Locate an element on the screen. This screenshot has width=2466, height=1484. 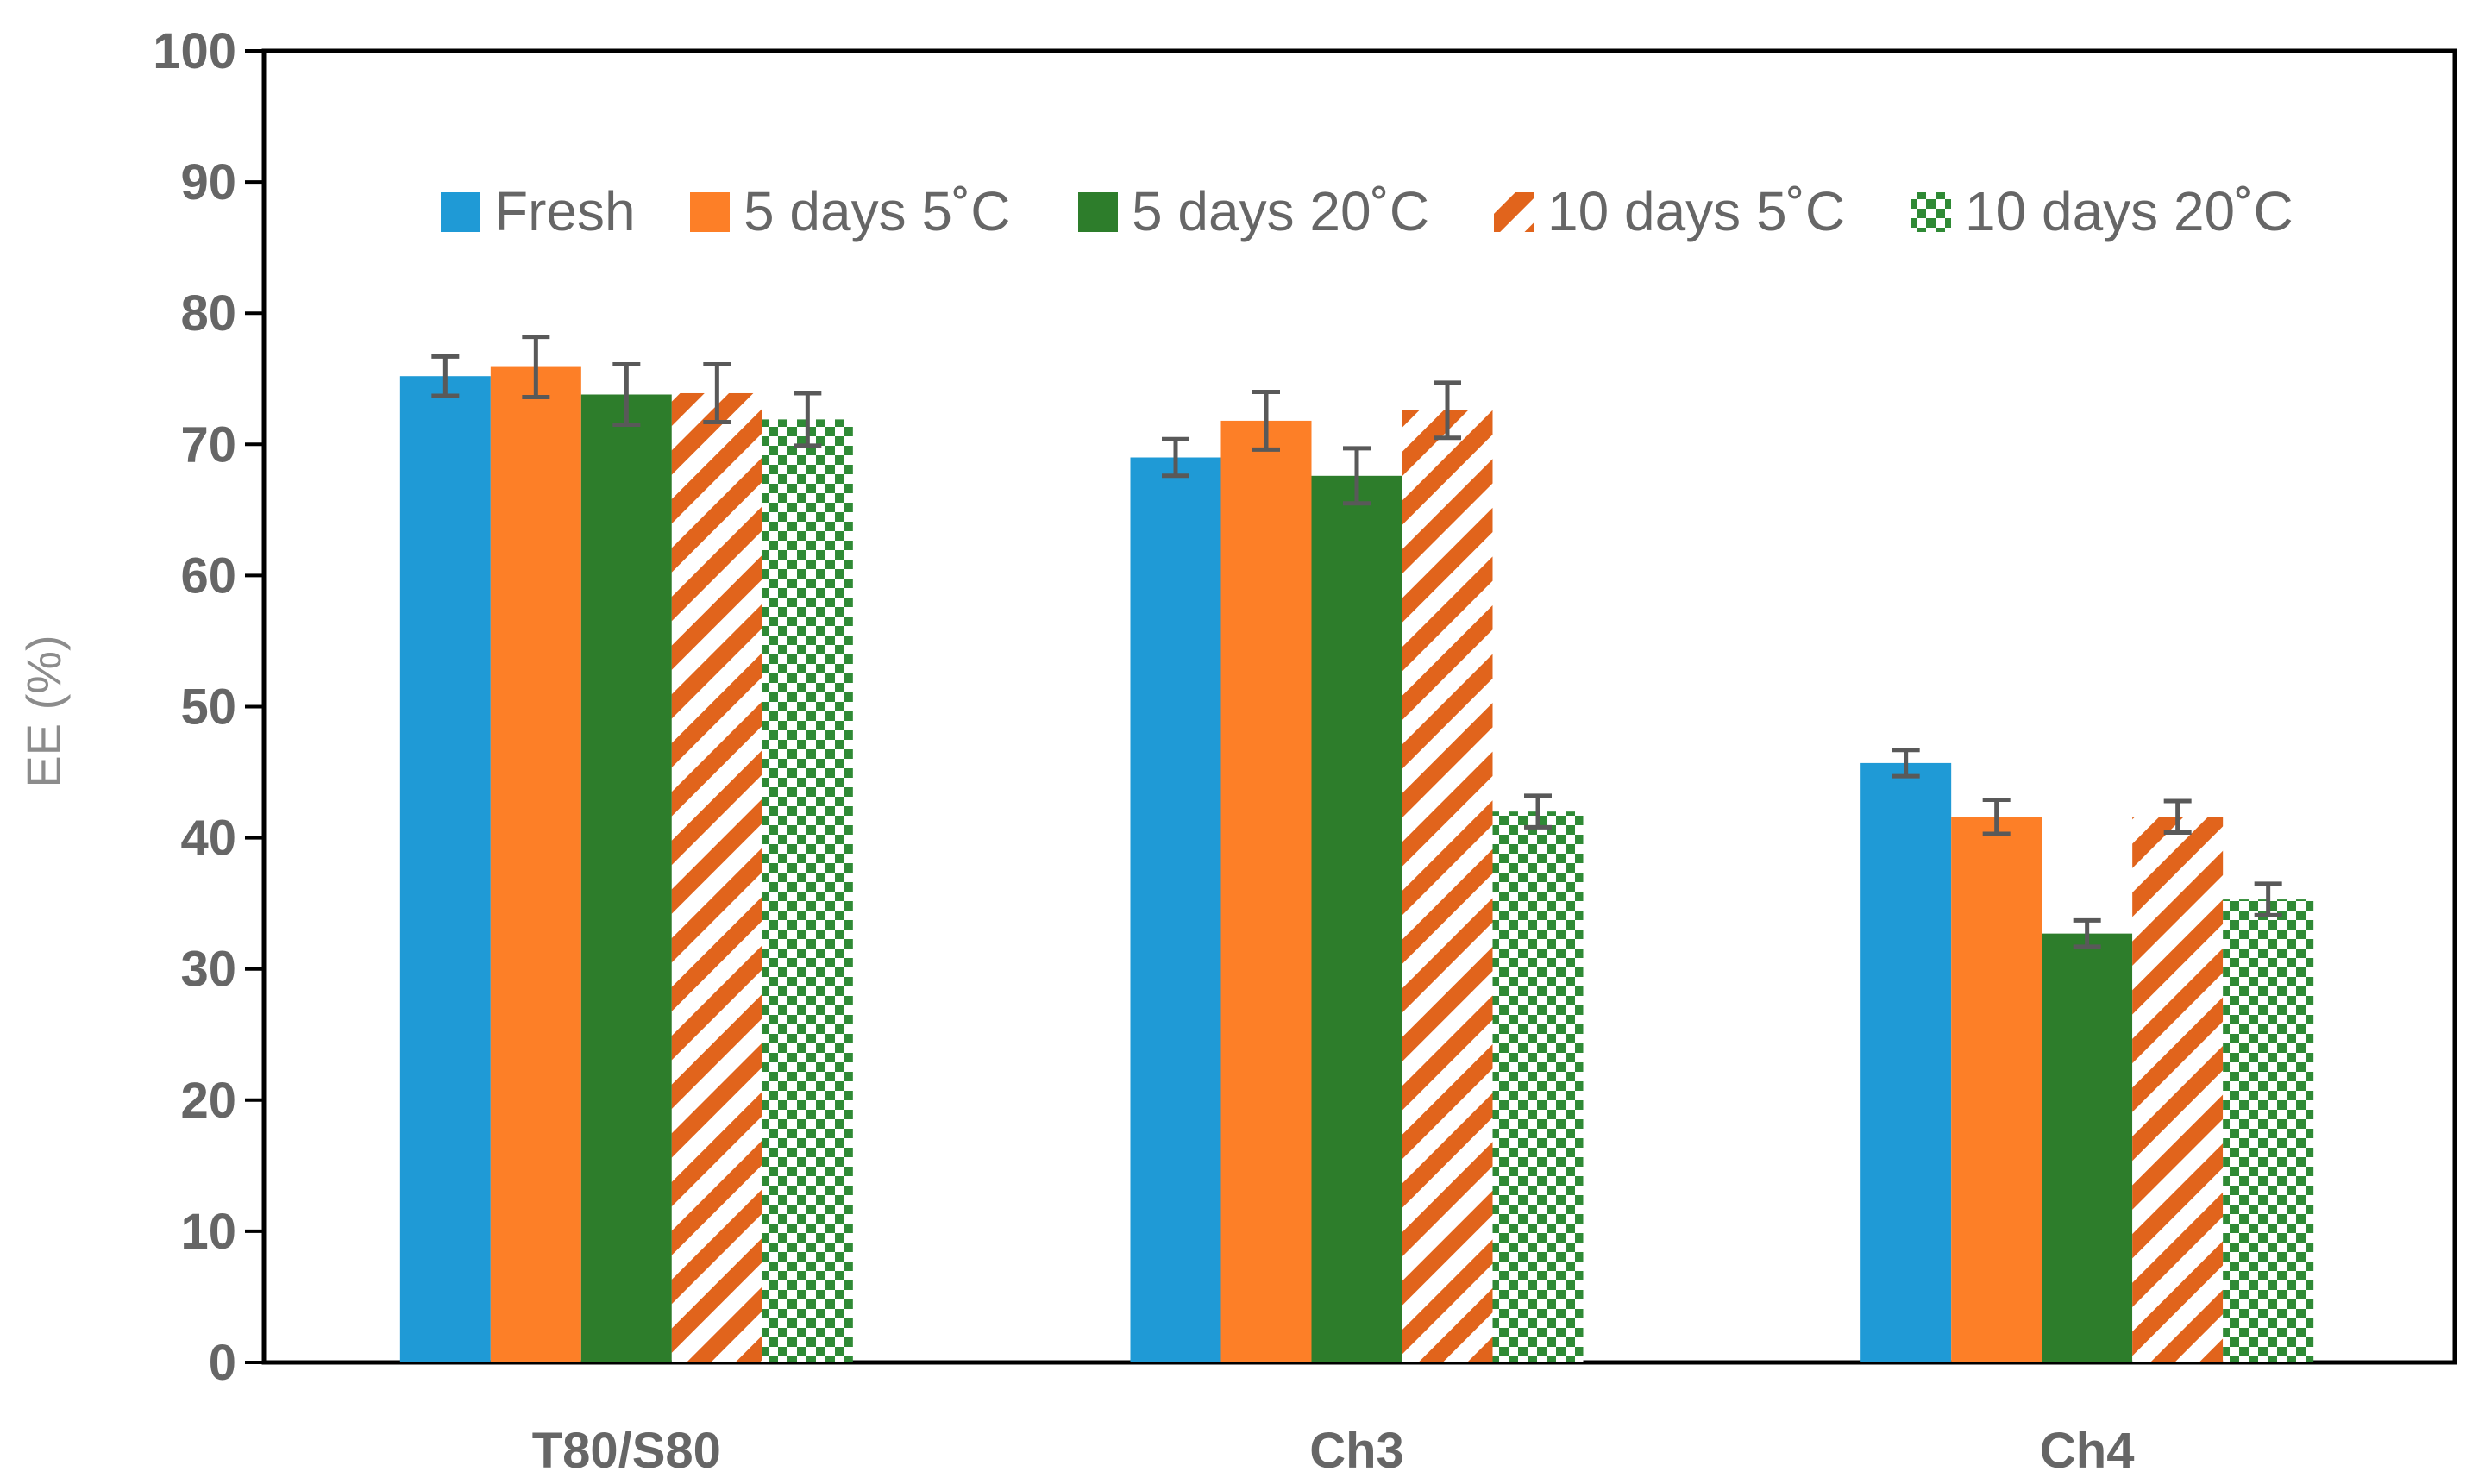
legend-item: Fresh is located at coordinates (538, 211).